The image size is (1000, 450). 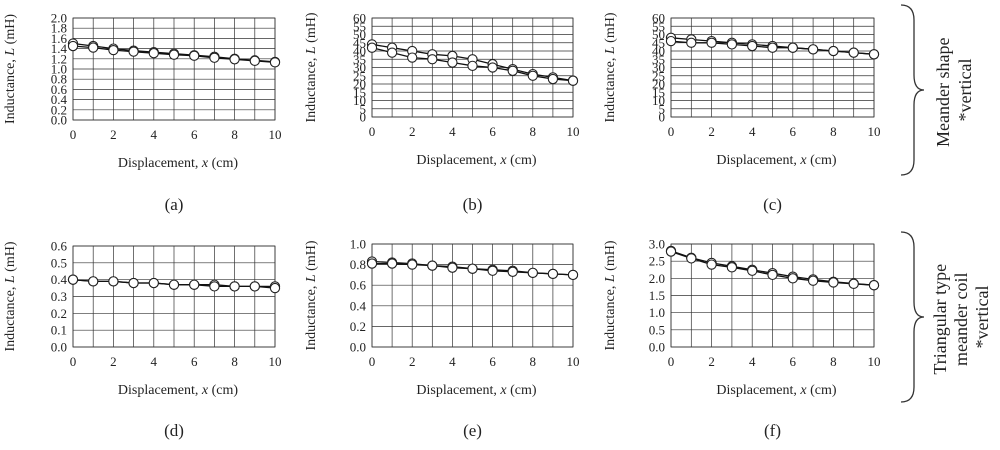 What do you see at coordinates (772, 204) in the screenshot?
I see `panel-caption: (c)` at bounding box center [772, 204].